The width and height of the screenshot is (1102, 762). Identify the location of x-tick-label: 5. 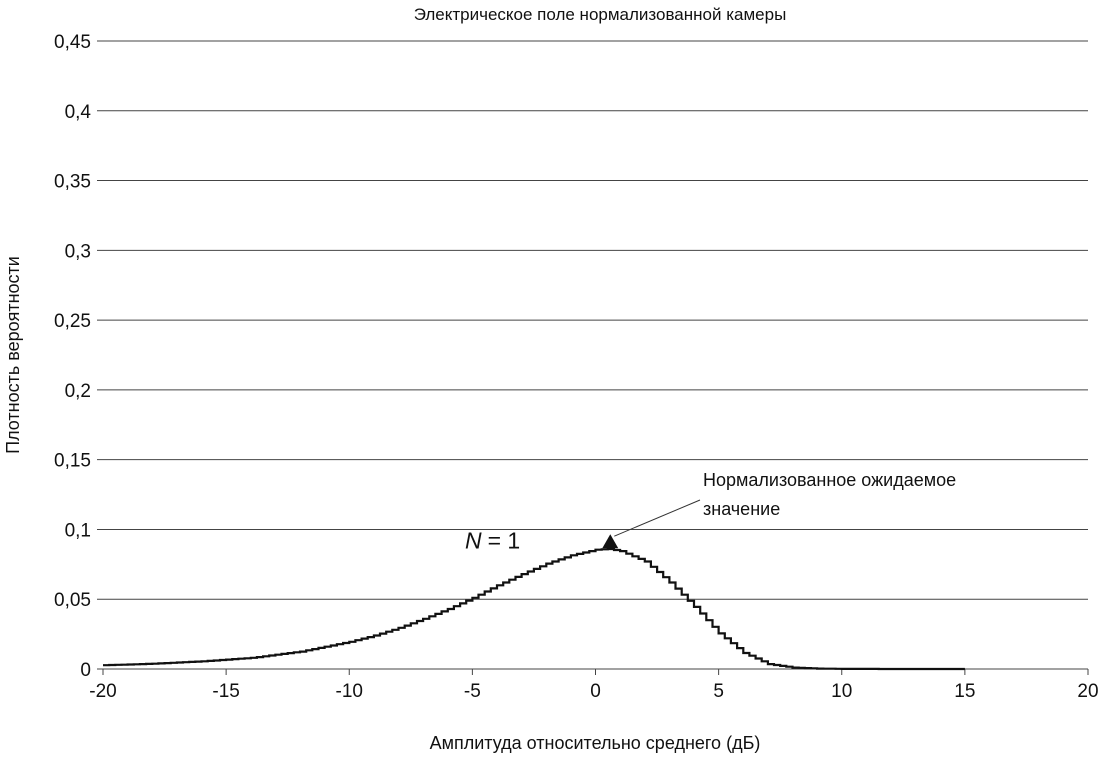
(718, 691).